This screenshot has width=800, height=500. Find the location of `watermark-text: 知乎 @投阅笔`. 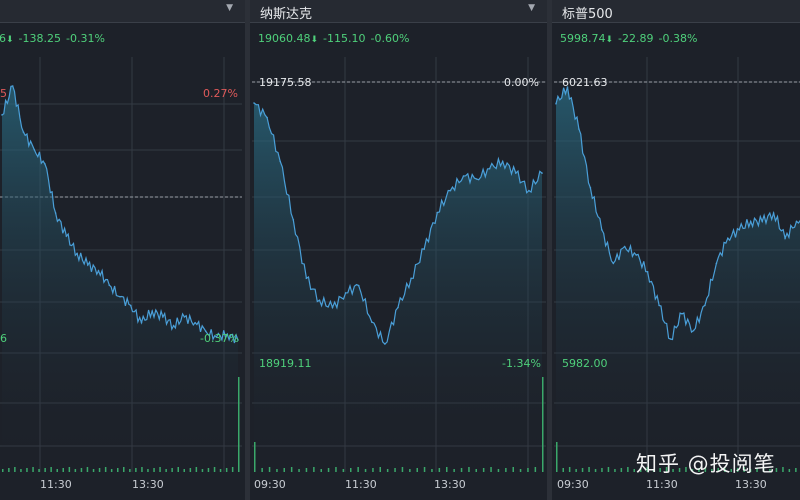

watermark-text: 知乎 @投阅笔 is located at coordinates (706, 464).